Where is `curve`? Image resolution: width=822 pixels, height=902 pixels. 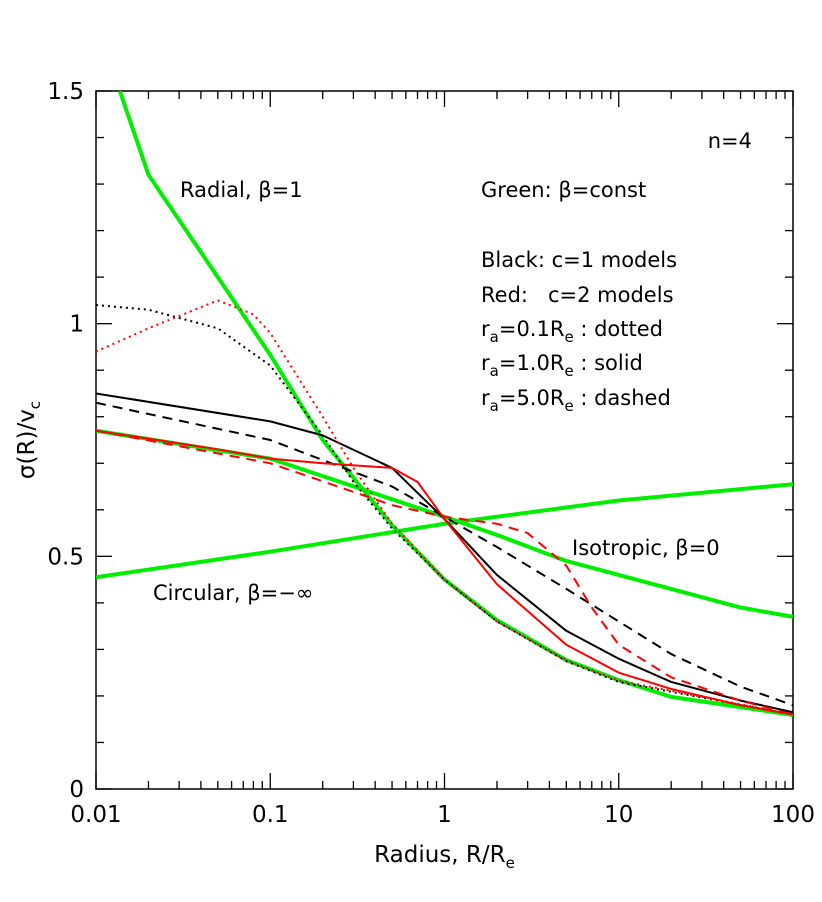
curve is located at coordinates (444, 531).